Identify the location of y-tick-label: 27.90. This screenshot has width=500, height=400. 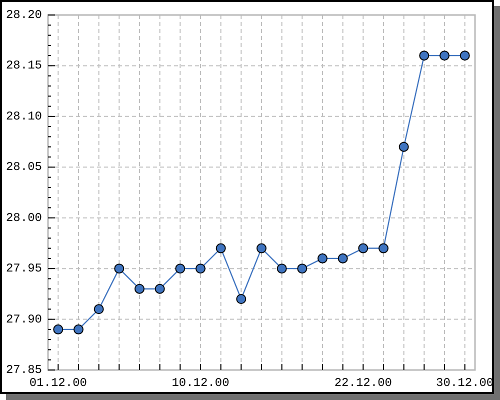
(24, 319).